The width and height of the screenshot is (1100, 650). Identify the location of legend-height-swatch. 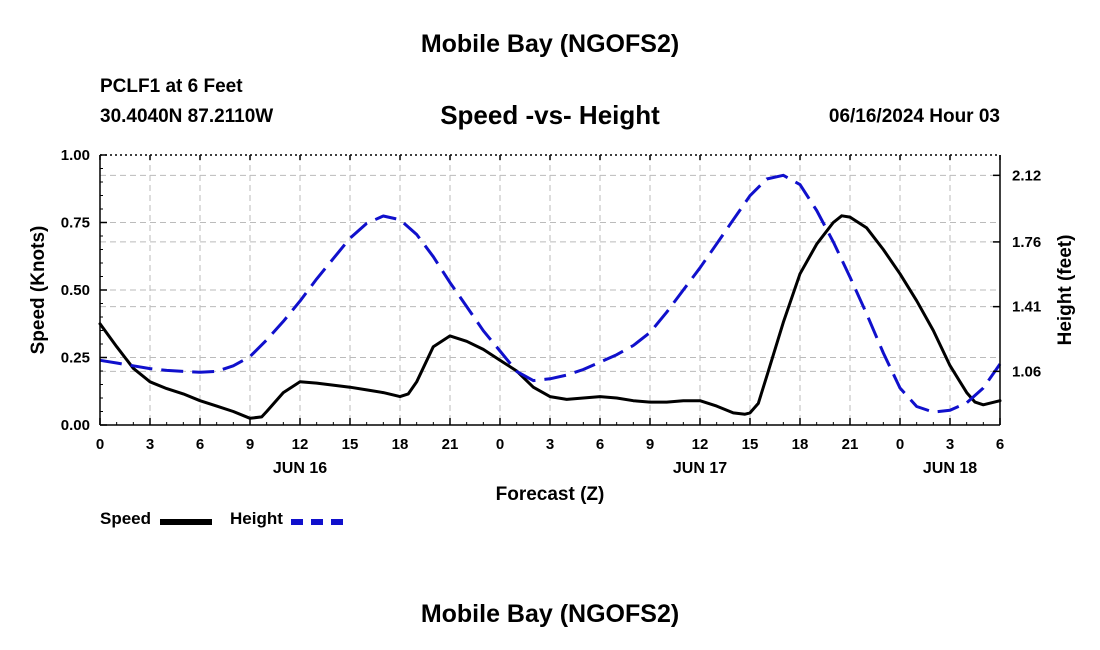
(317, 522).